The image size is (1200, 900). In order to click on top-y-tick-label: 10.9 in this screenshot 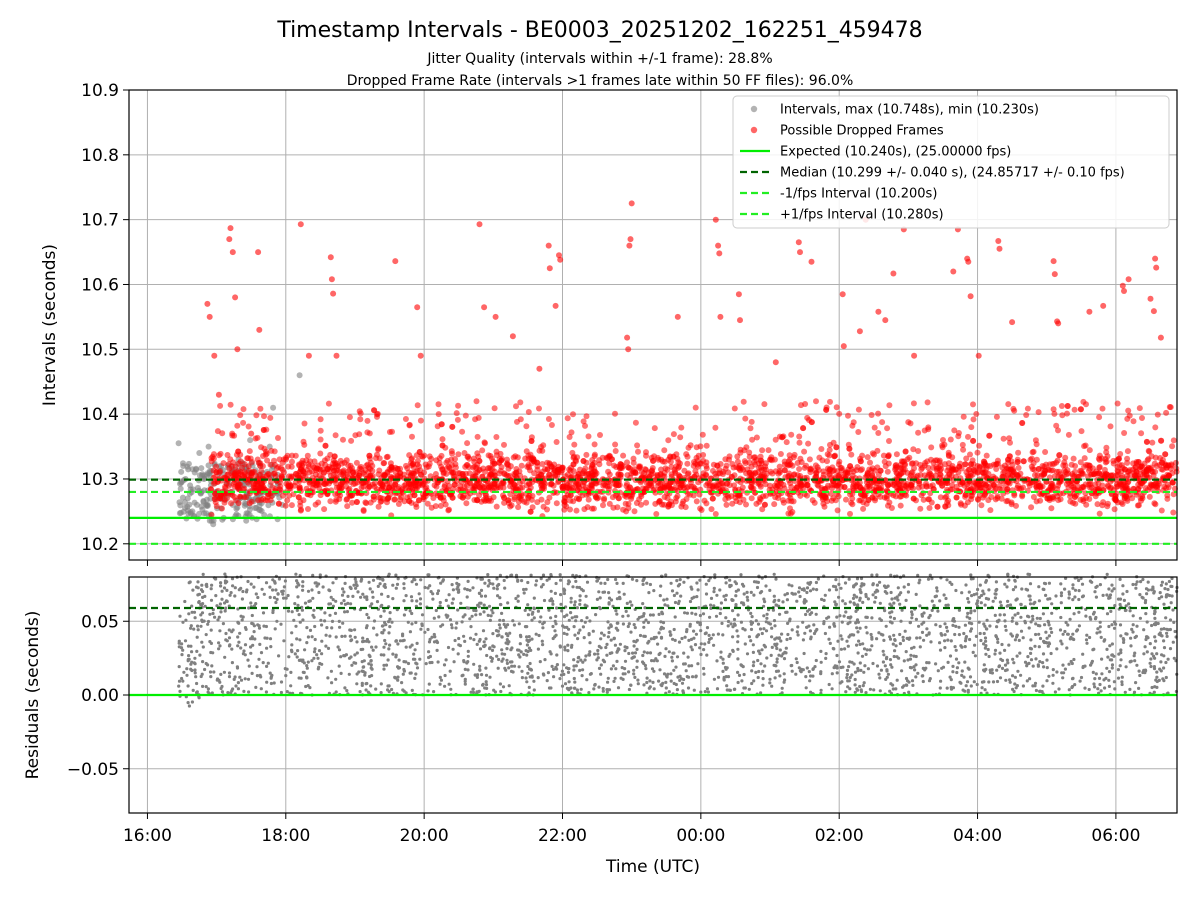, I will do `click(100, 91)`.